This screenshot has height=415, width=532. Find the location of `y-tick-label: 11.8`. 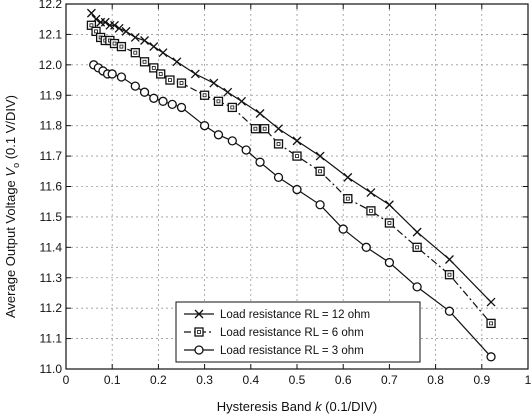

y-tick-label: 11.8 is located at coordinates (51, 126).